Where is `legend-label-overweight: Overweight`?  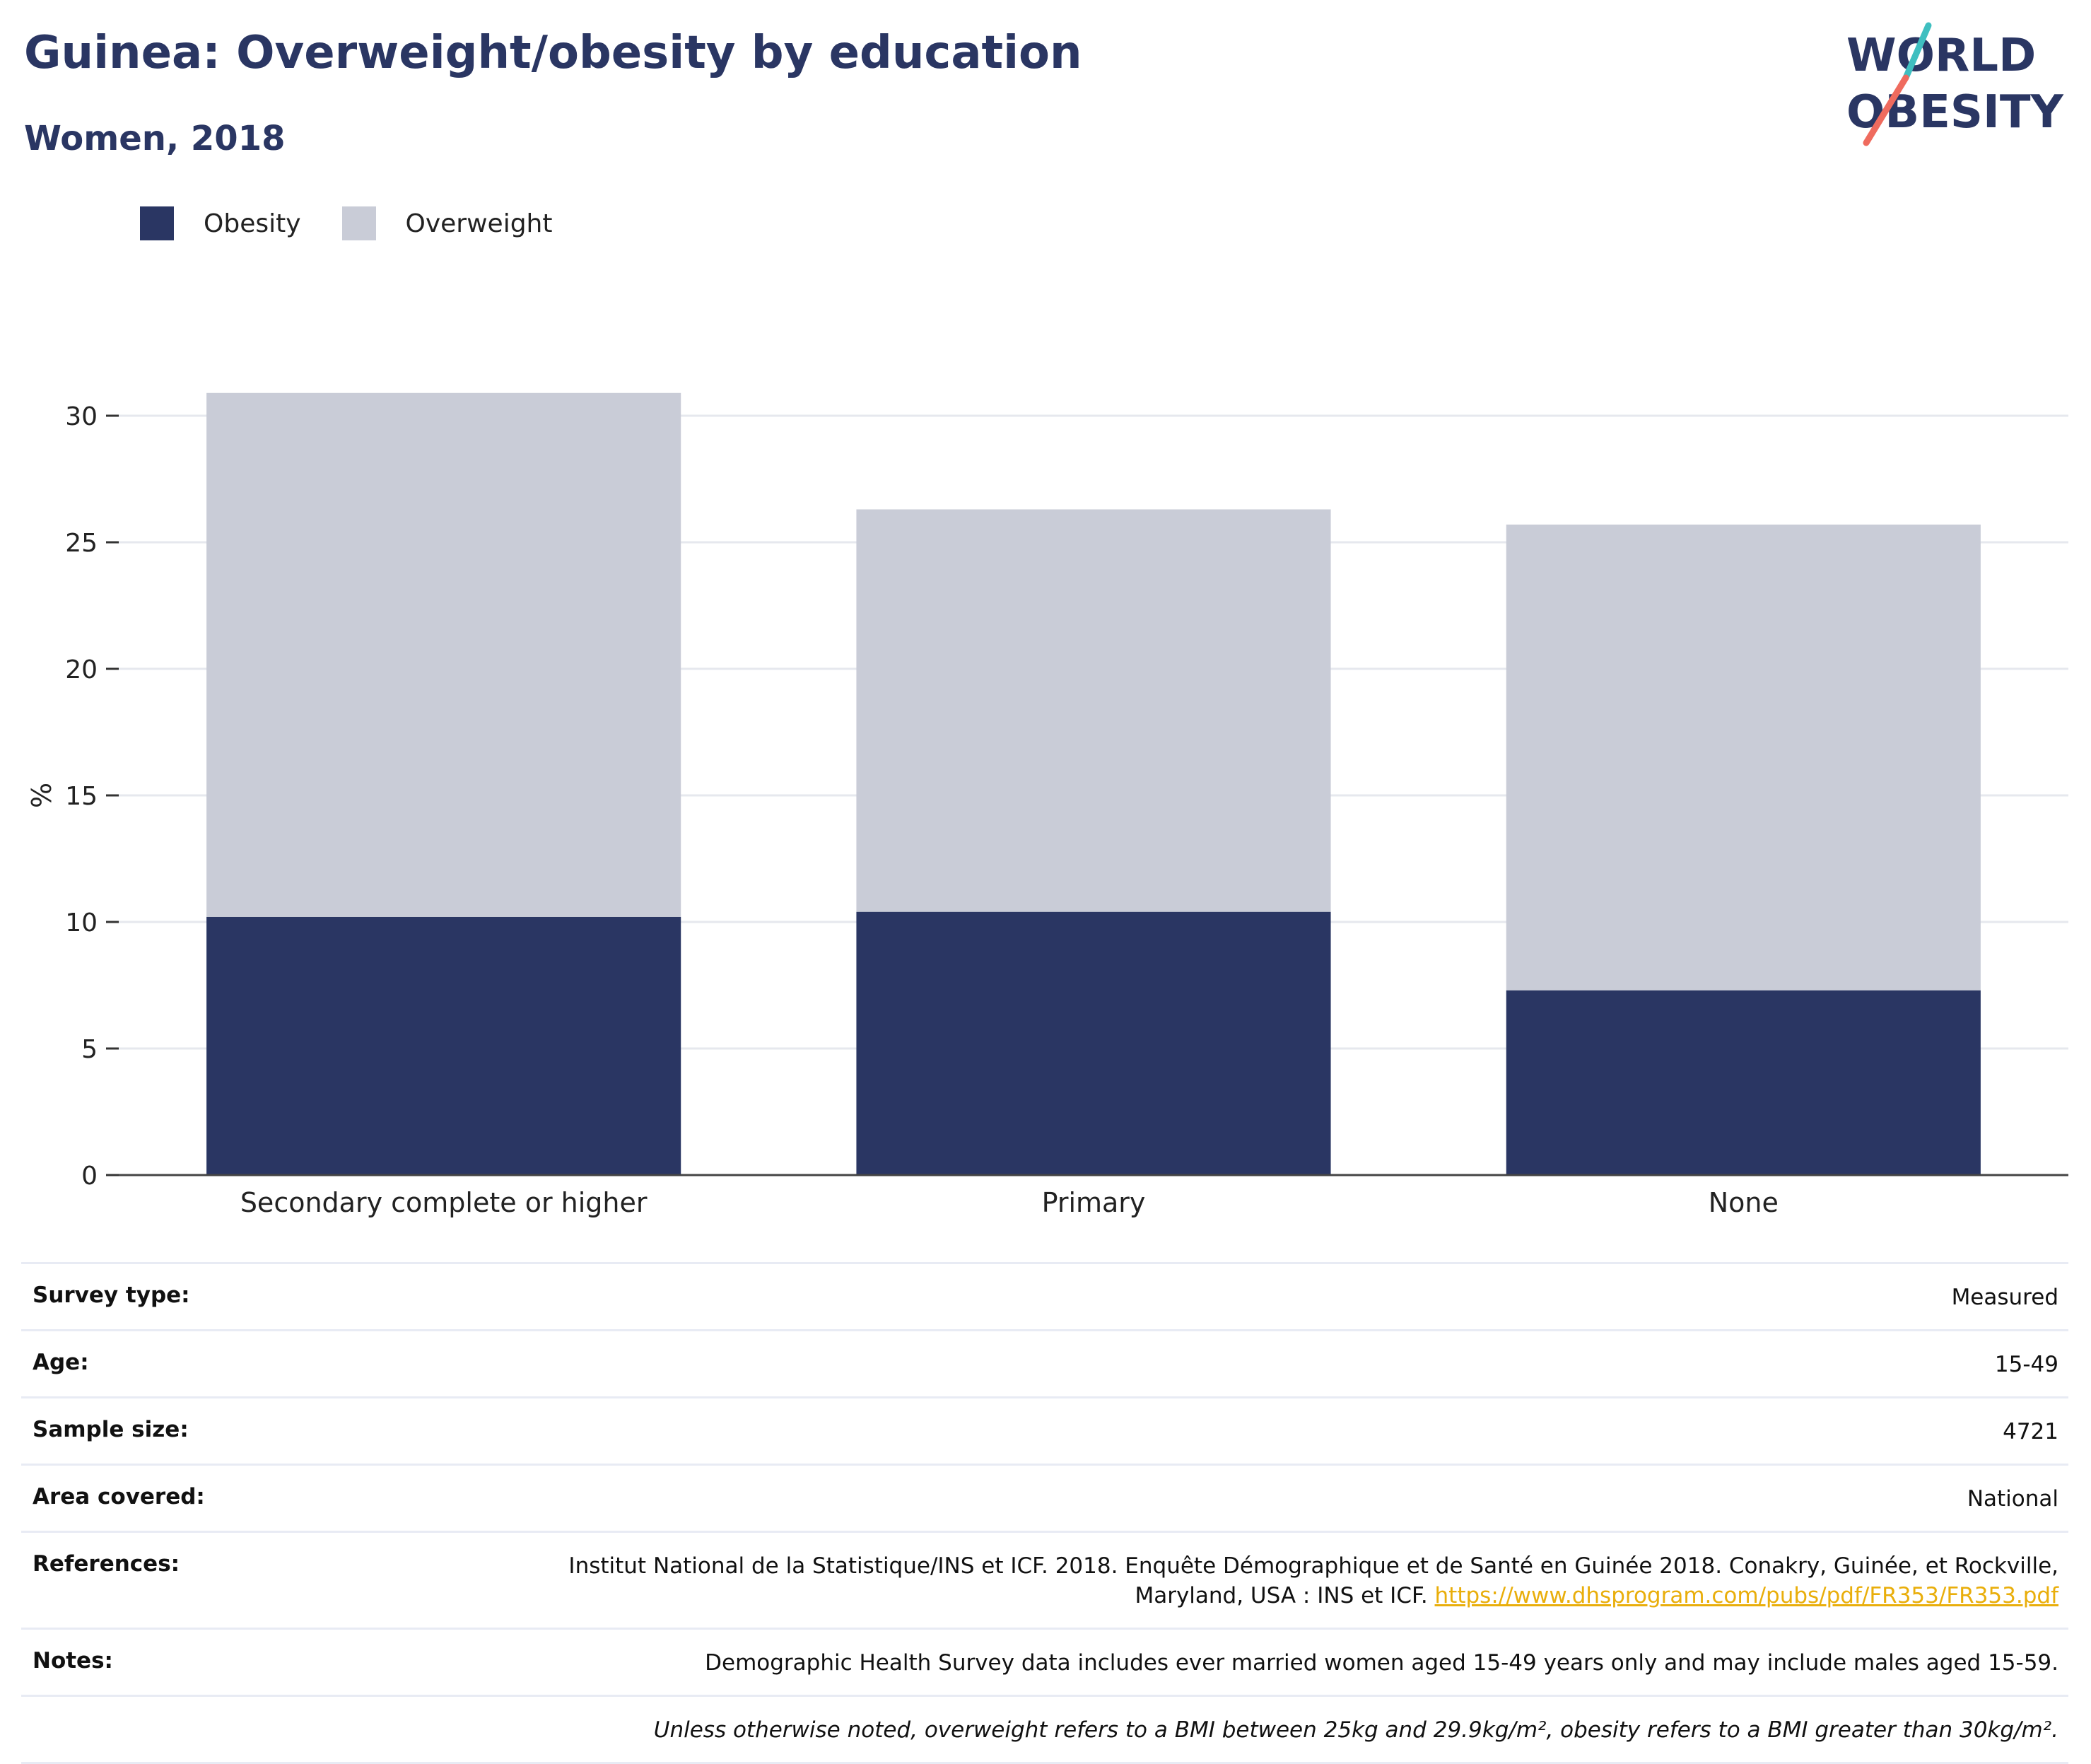
legend-label-overweight: Overweight is located at coordinates (479, 223).